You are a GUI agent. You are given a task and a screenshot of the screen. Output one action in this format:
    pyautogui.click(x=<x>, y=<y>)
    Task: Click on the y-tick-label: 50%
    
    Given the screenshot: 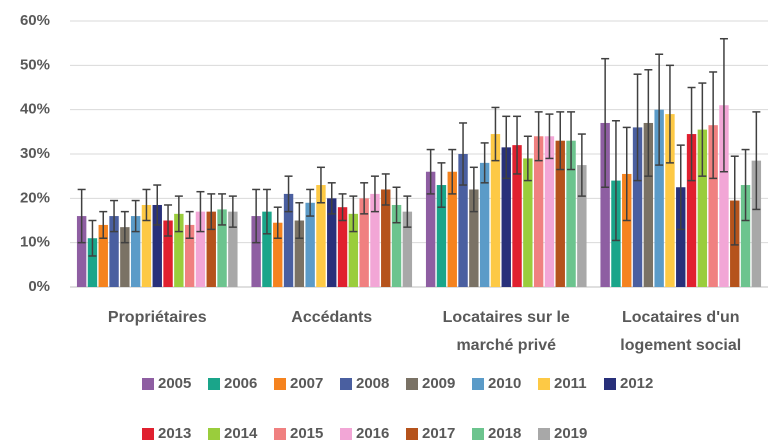 What is the action you would take?
    pyautogui.click(x=35, y=64)
    